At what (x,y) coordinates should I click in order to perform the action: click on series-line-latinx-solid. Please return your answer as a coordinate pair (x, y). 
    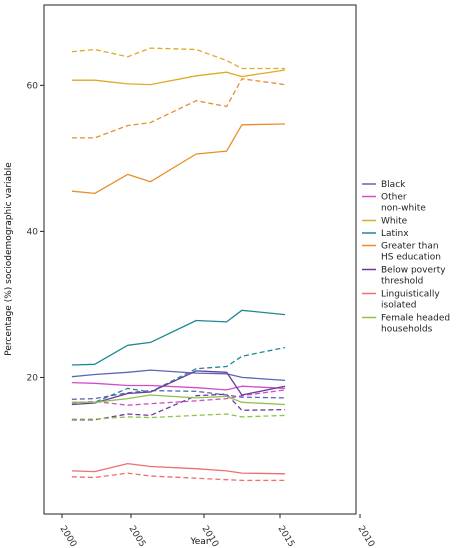
    Looking at the image, I should click on (178, 337).